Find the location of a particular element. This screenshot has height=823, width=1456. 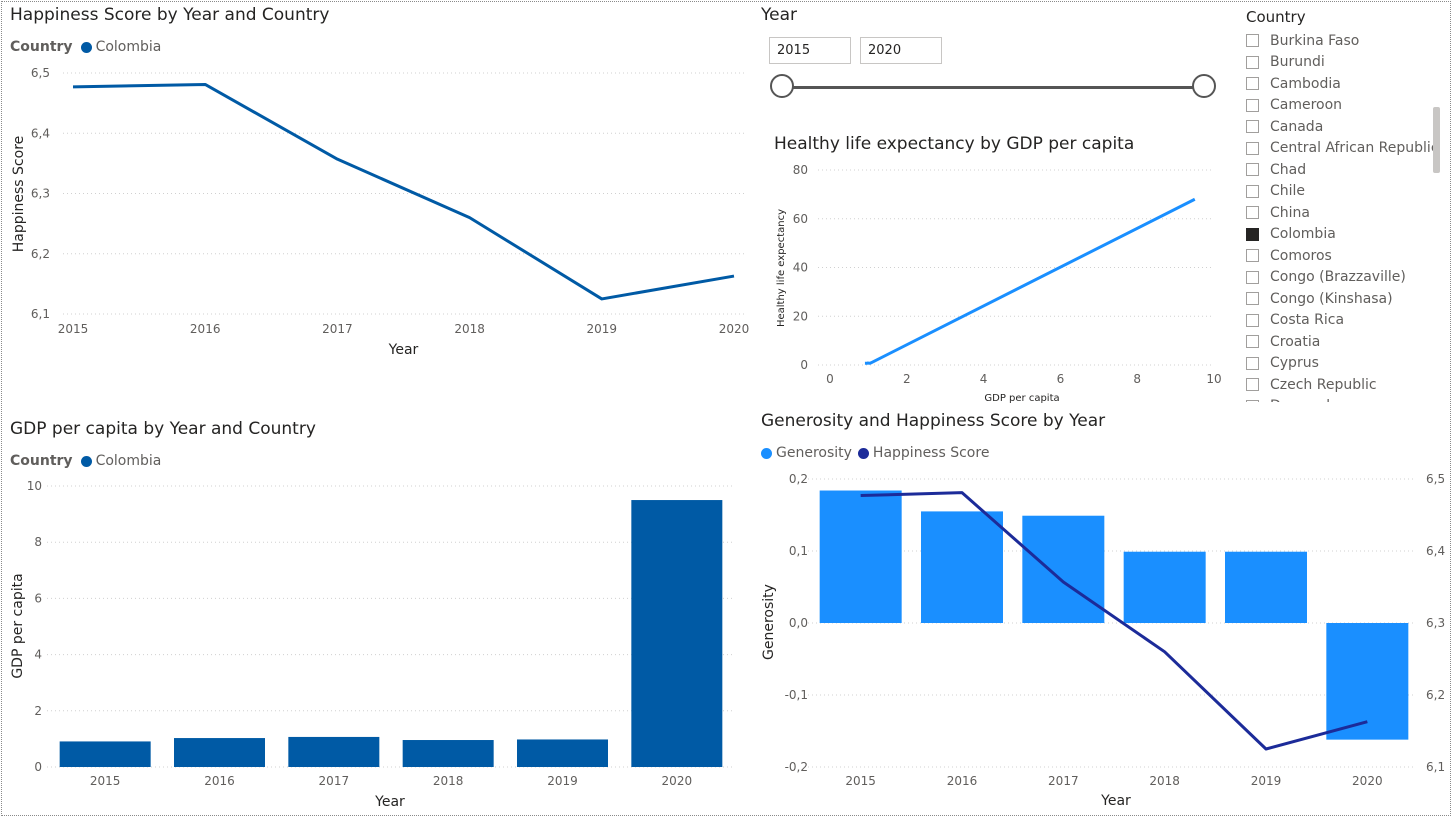

country-option: Cameroon is located at coordinates (1341, 106).